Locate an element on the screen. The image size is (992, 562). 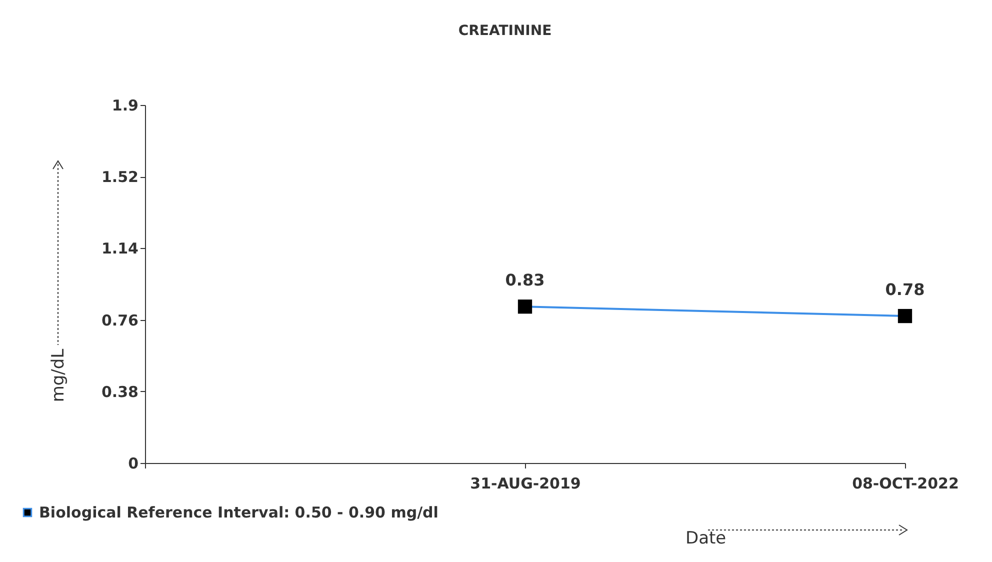
y-tick-label: 1.9 is located at coordinates (125, 105).